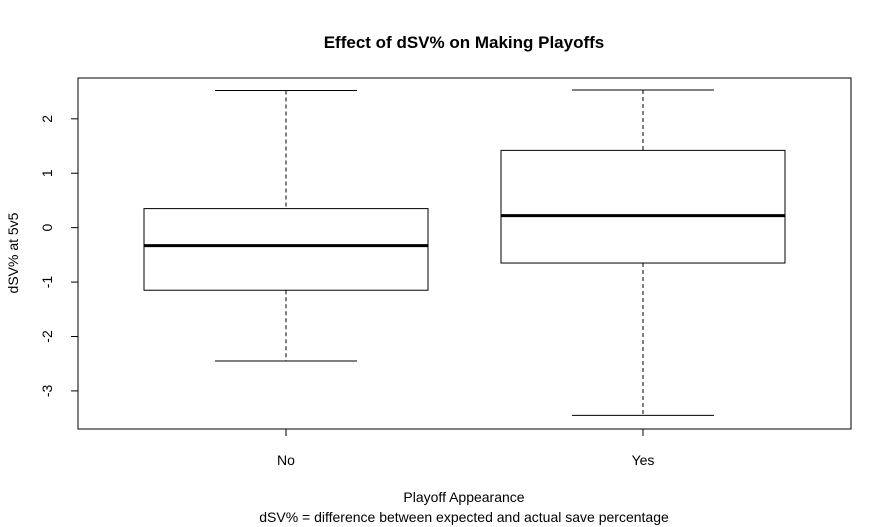 The image size is (891, 527). I want to click on x-axis: No Yes, so click(466, 448).